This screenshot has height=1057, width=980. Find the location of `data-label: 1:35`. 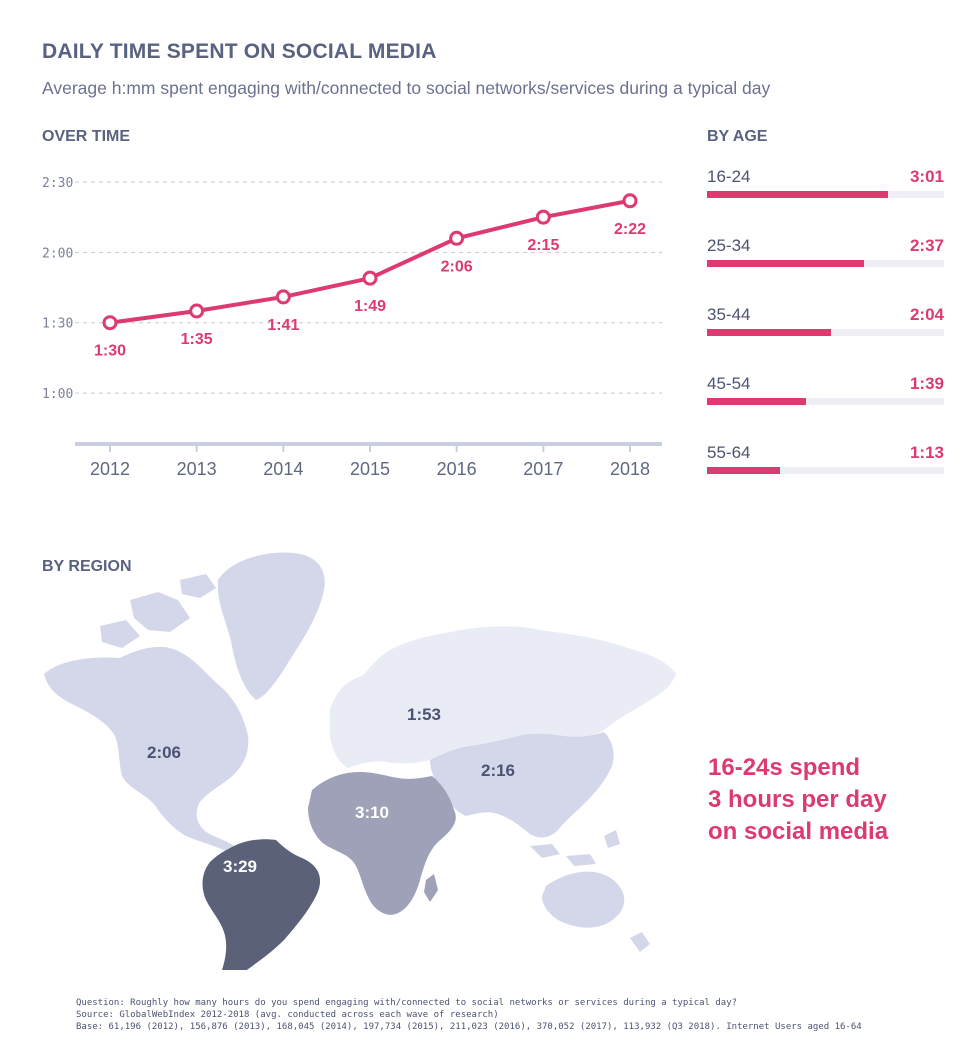

data-label: 1:35 is located at coordinates (197, 339).